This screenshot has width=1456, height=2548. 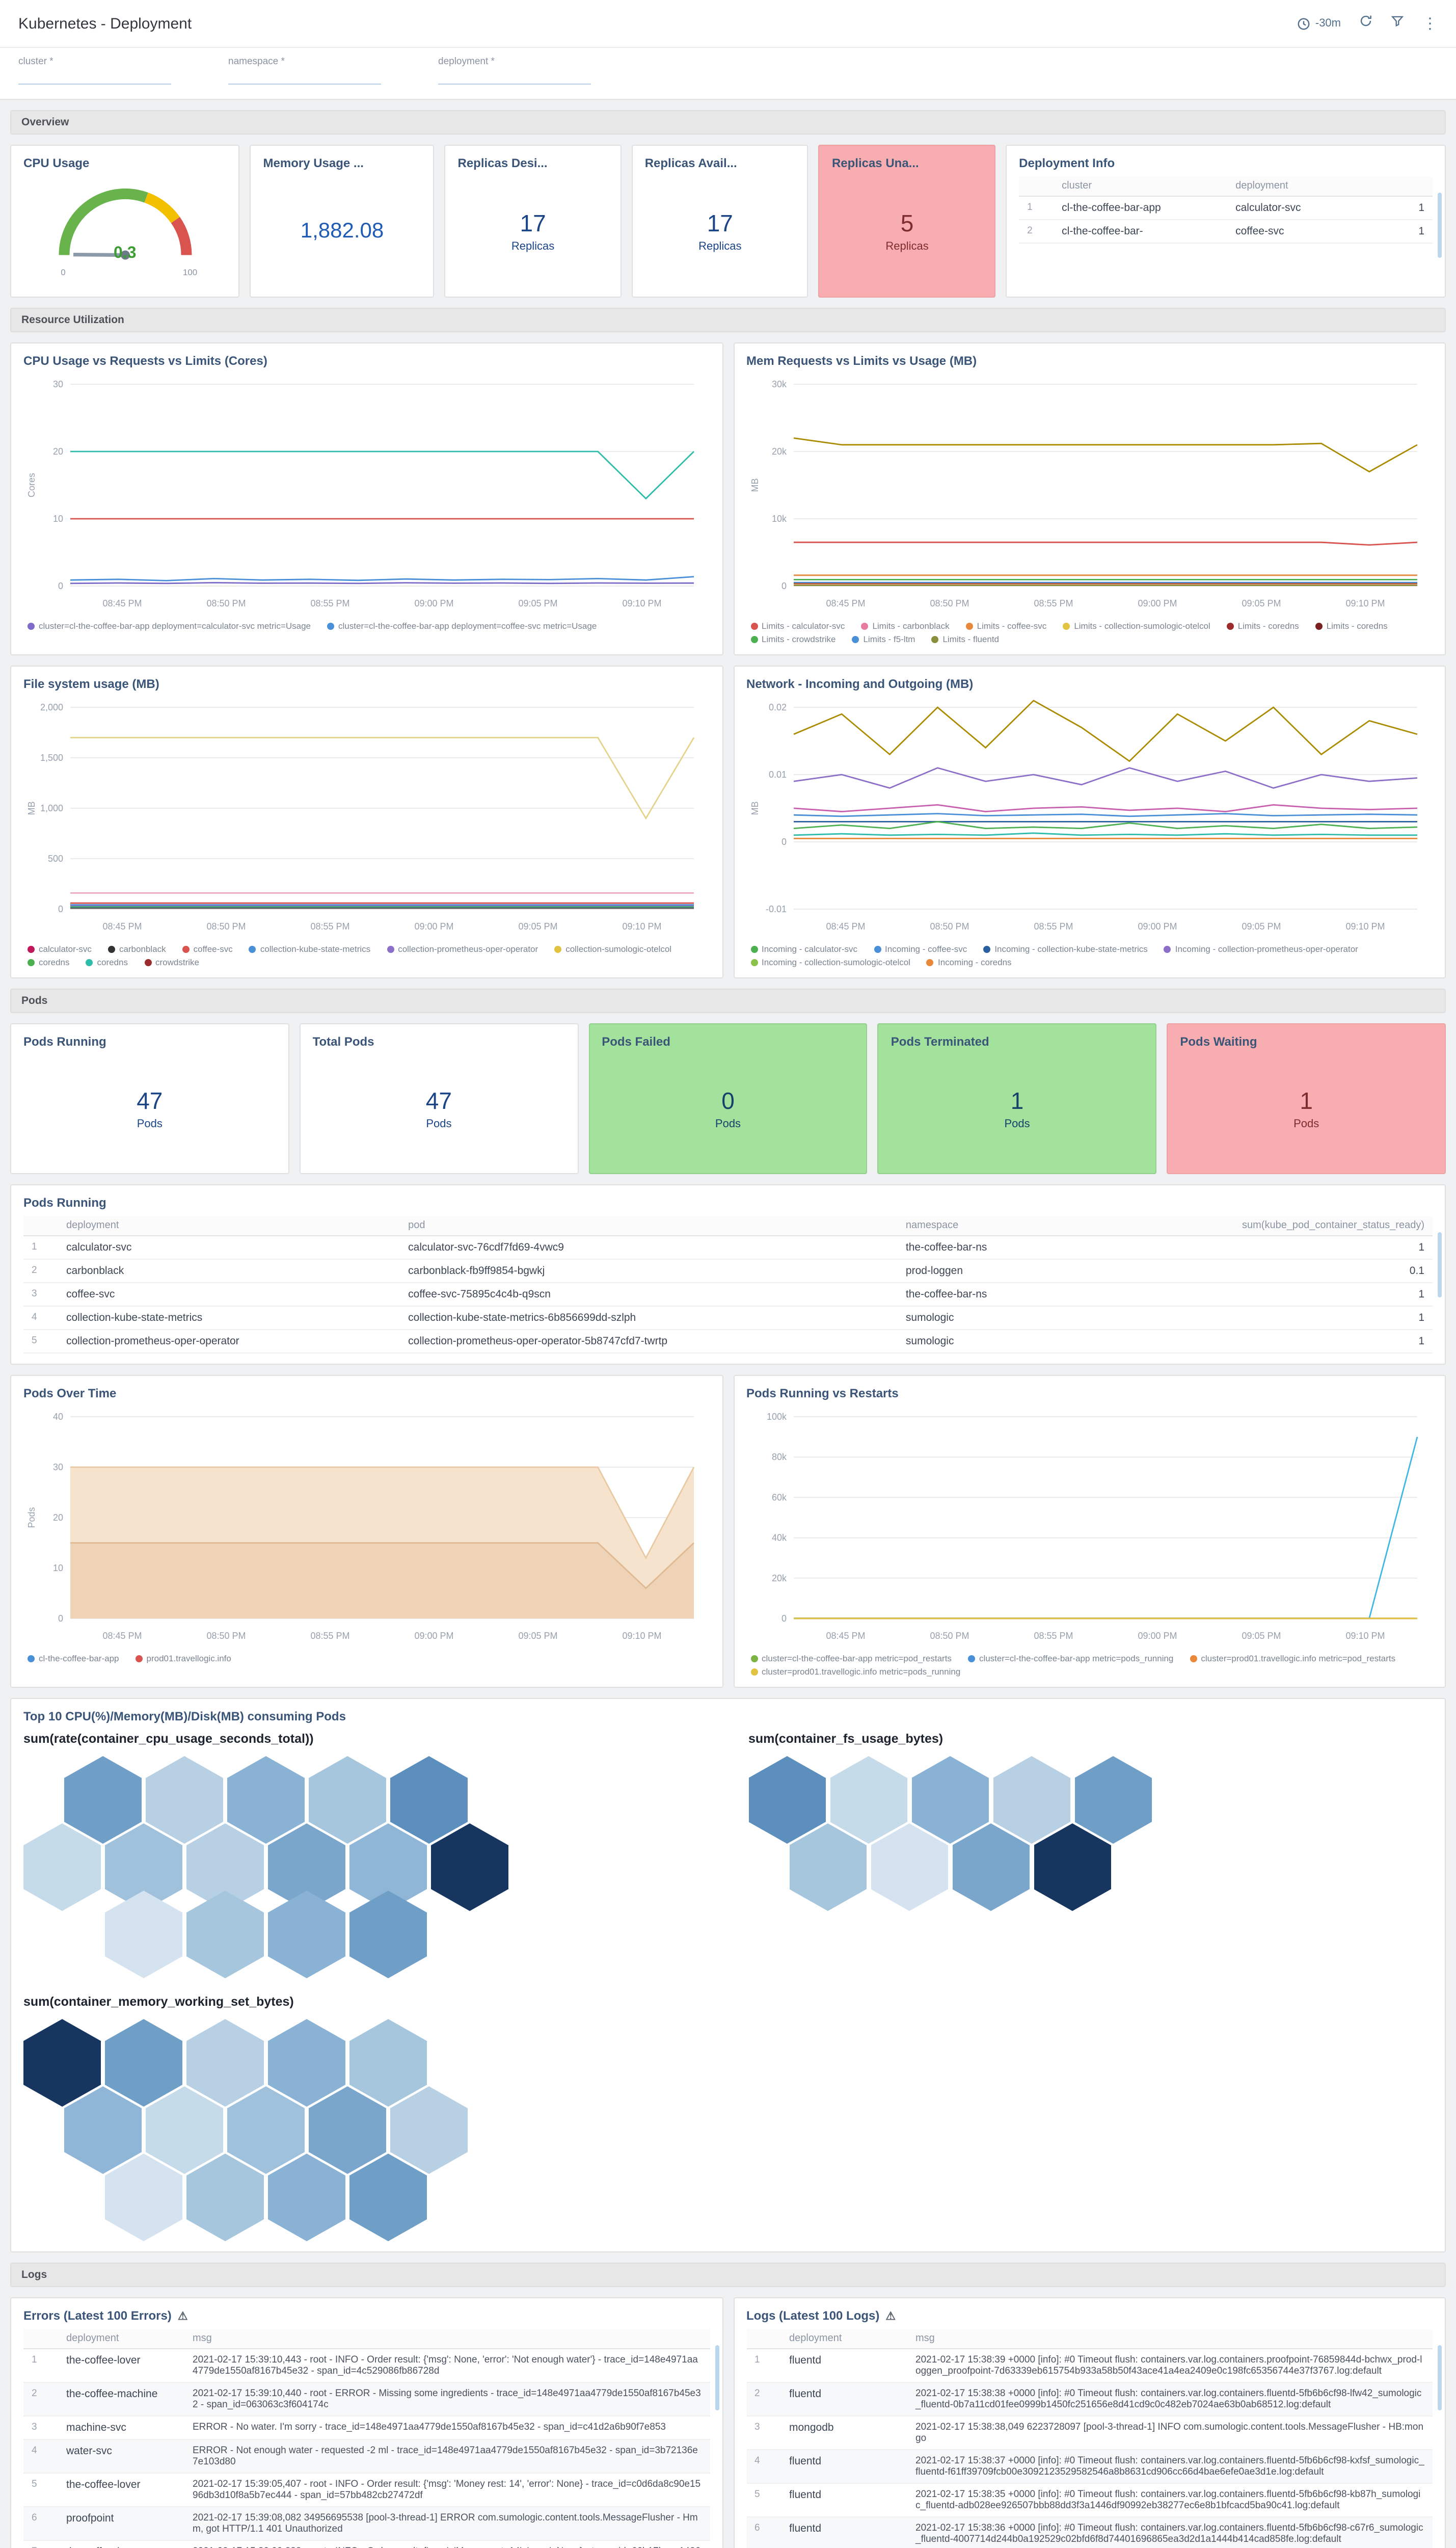 What do you see at coordinates (612, 949) in the screenshot?
I see `legend-item: collection-sumologic-otelcol` at bounding box center [612, 949].